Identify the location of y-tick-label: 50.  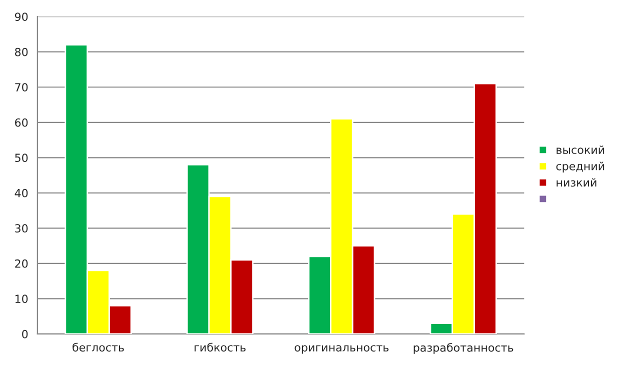
(21, 158).